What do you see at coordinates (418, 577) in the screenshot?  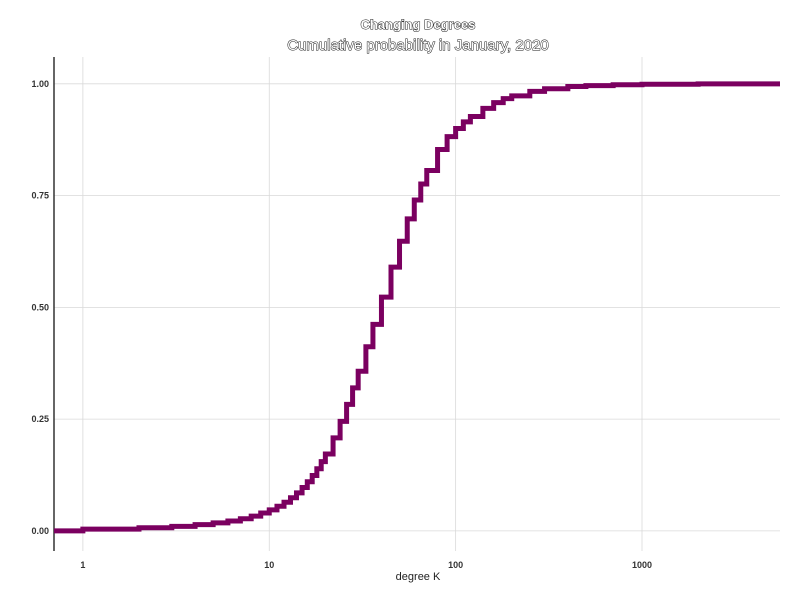 I see `x-axis-title: degree K` at bounding box center [418, 577].